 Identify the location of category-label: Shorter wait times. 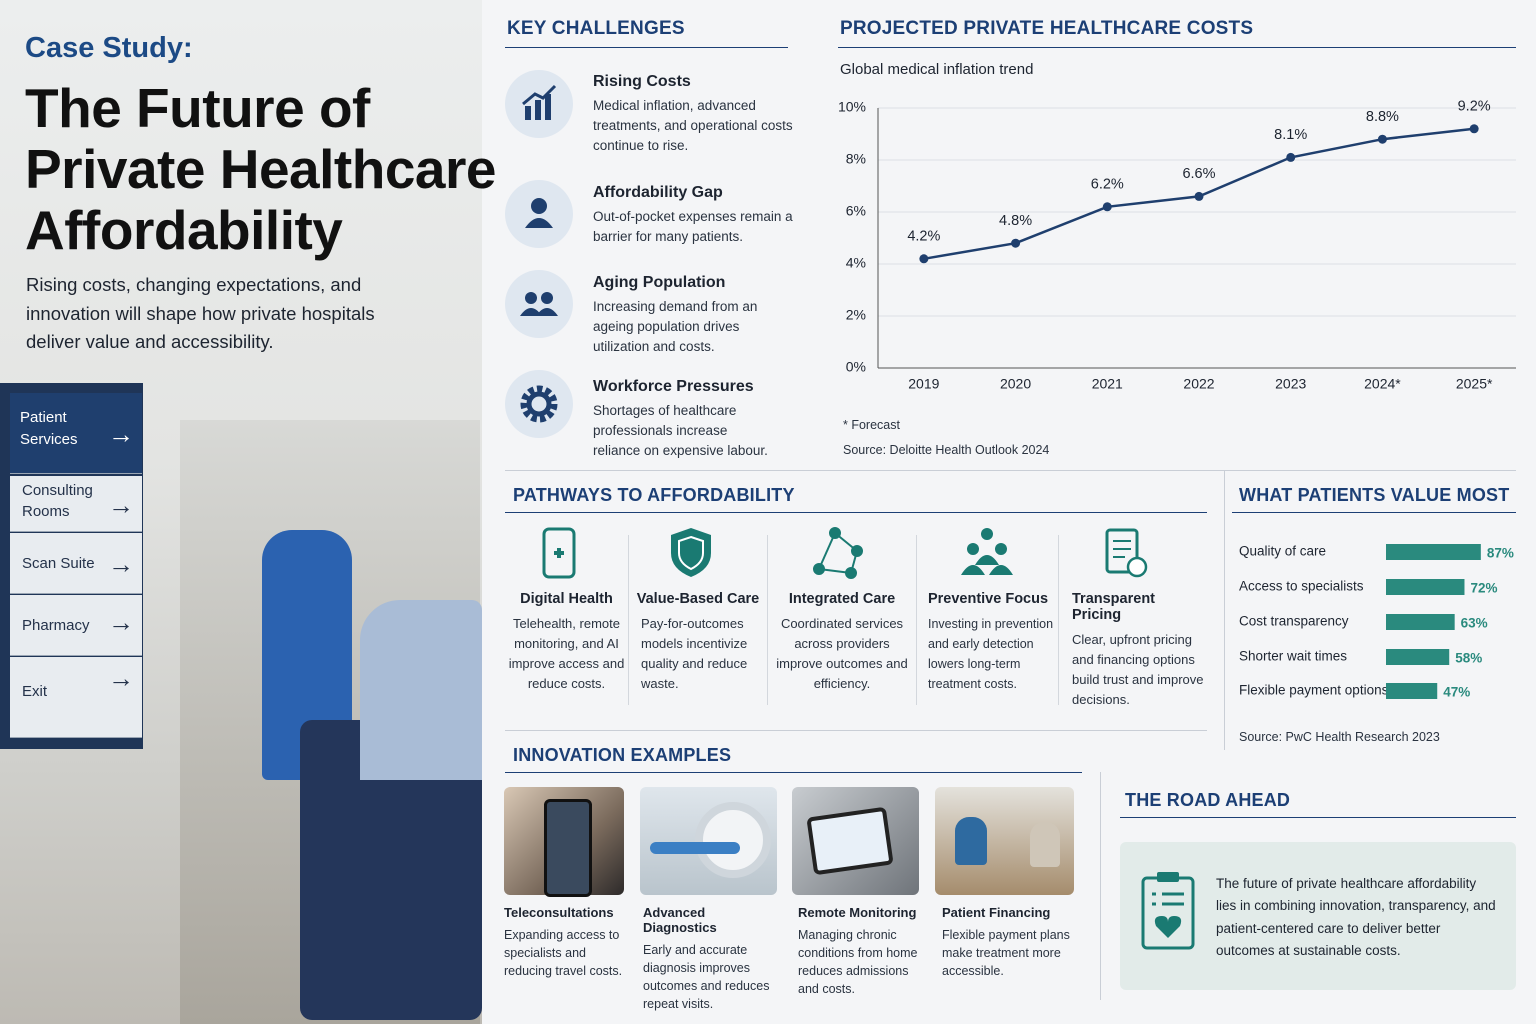
(1293, 656).